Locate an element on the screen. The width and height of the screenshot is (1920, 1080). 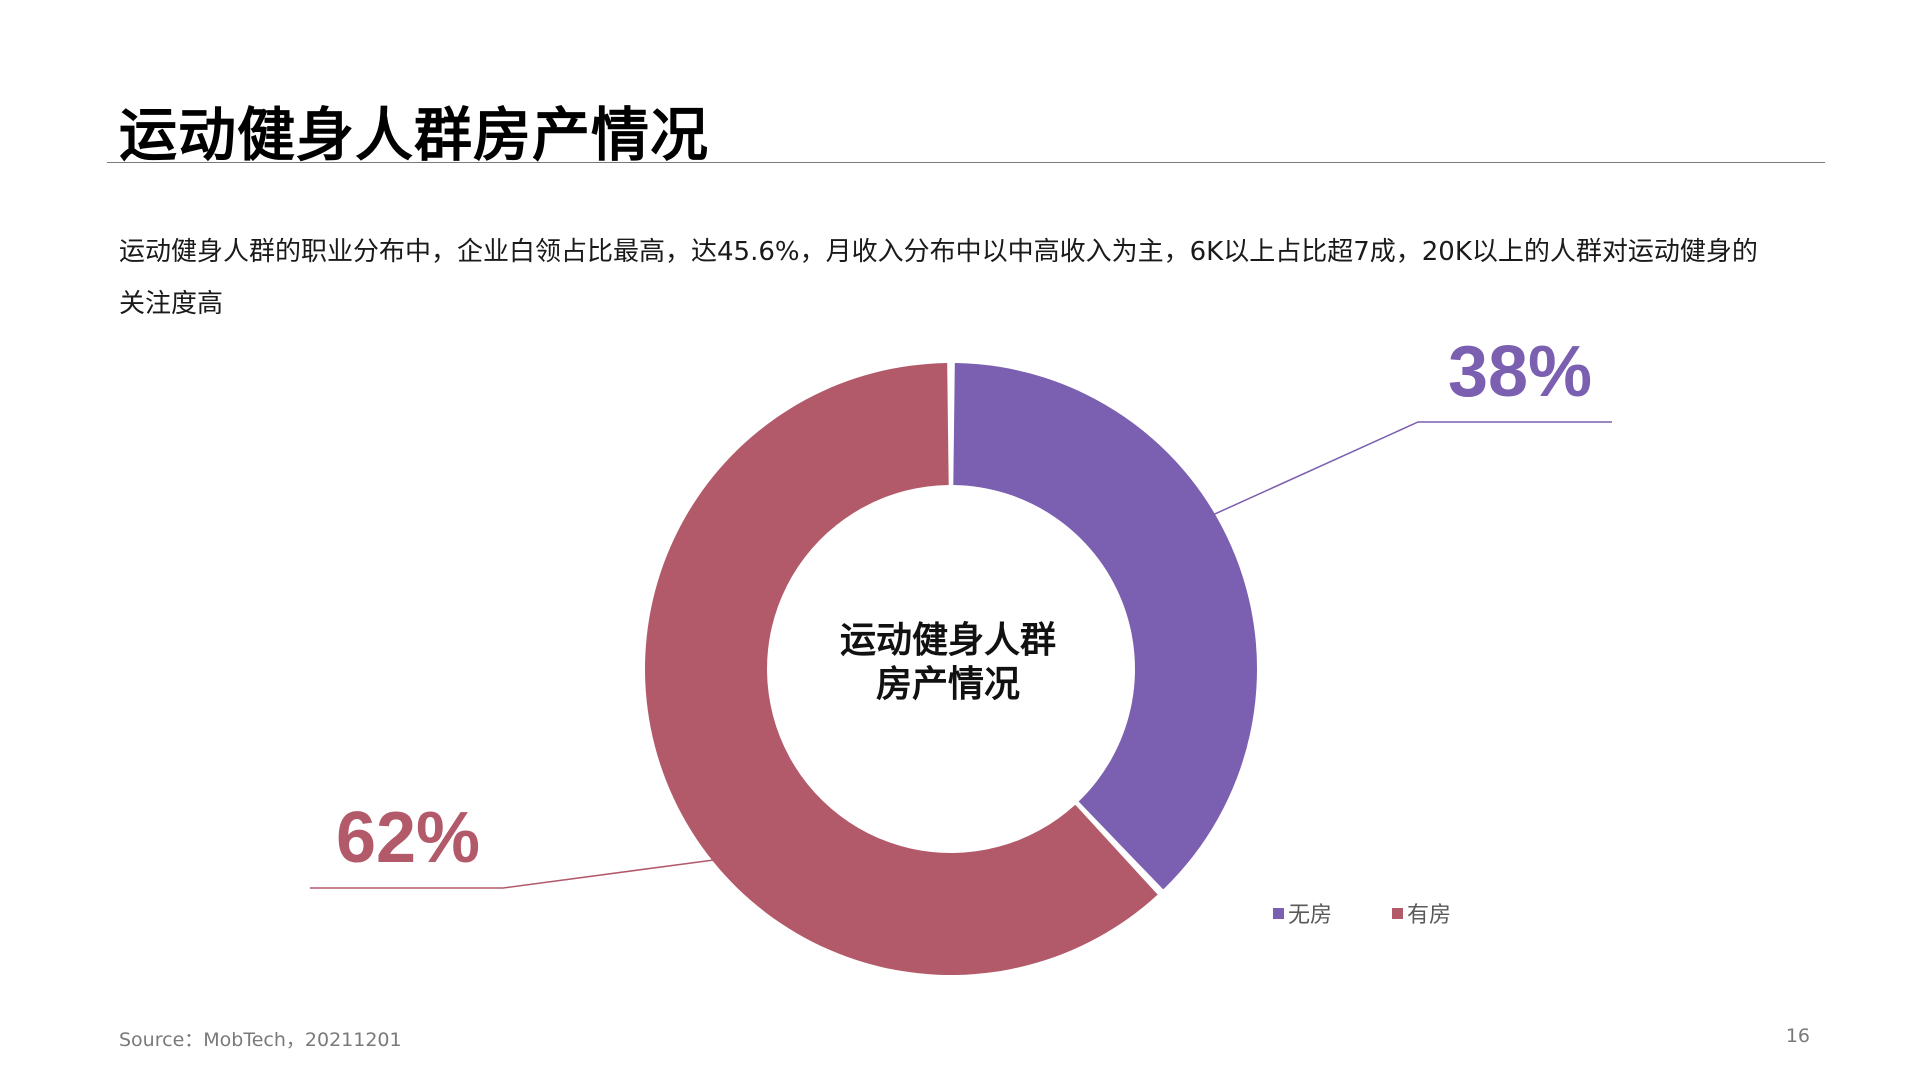
leader-line-has-house is located at coordinates (516, 873).